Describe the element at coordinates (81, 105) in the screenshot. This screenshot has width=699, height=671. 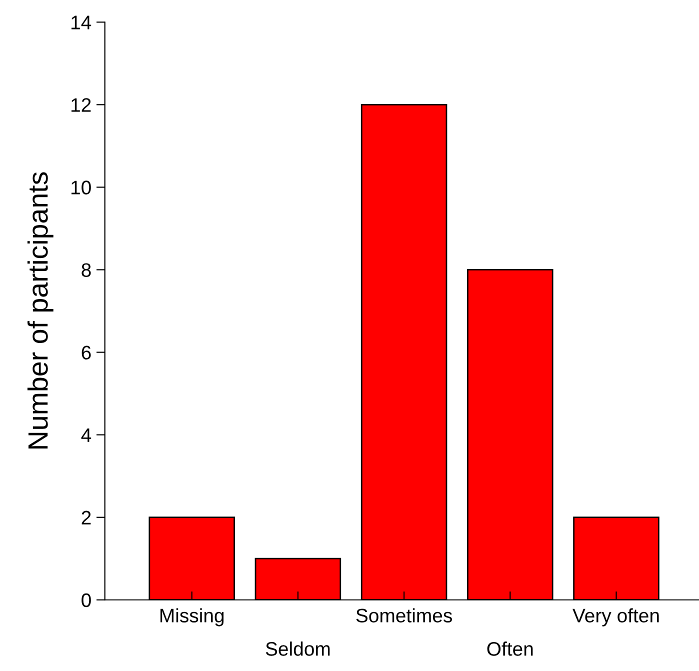
I see `y-tick-label: 12` at that location.